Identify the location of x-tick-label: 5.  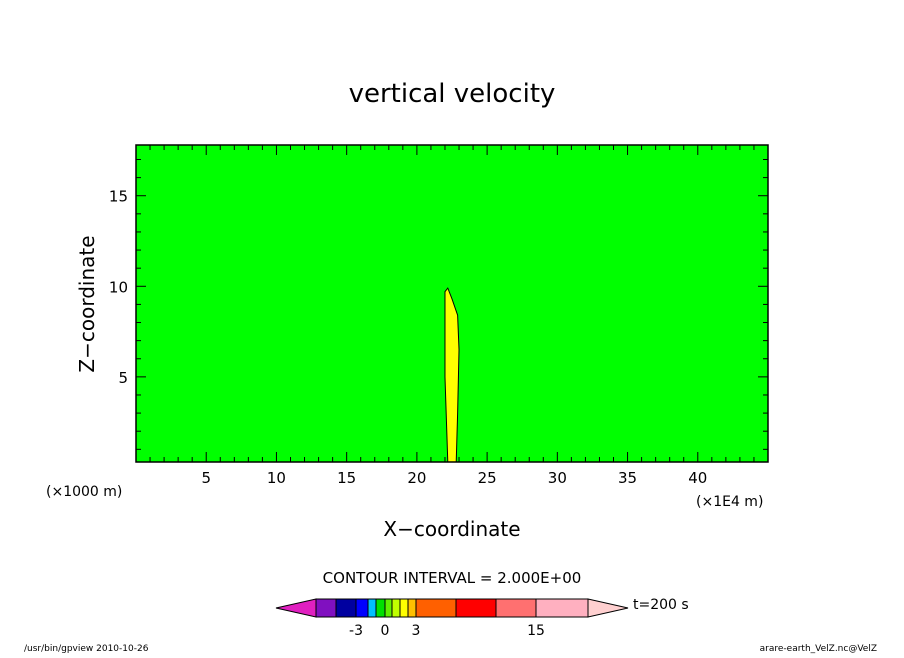
(206, 478).